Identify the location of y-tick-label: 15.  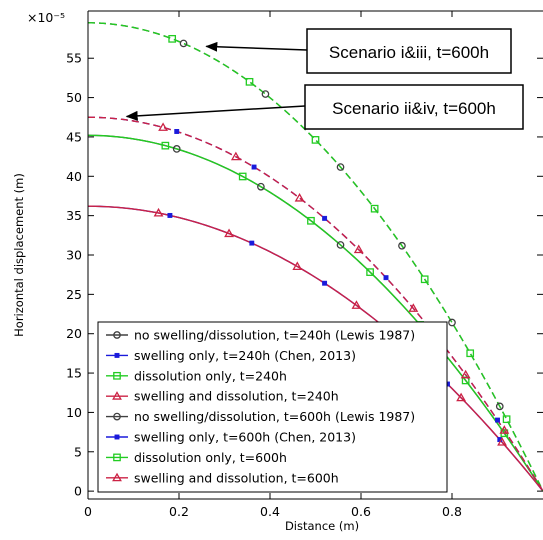
(74, 373).